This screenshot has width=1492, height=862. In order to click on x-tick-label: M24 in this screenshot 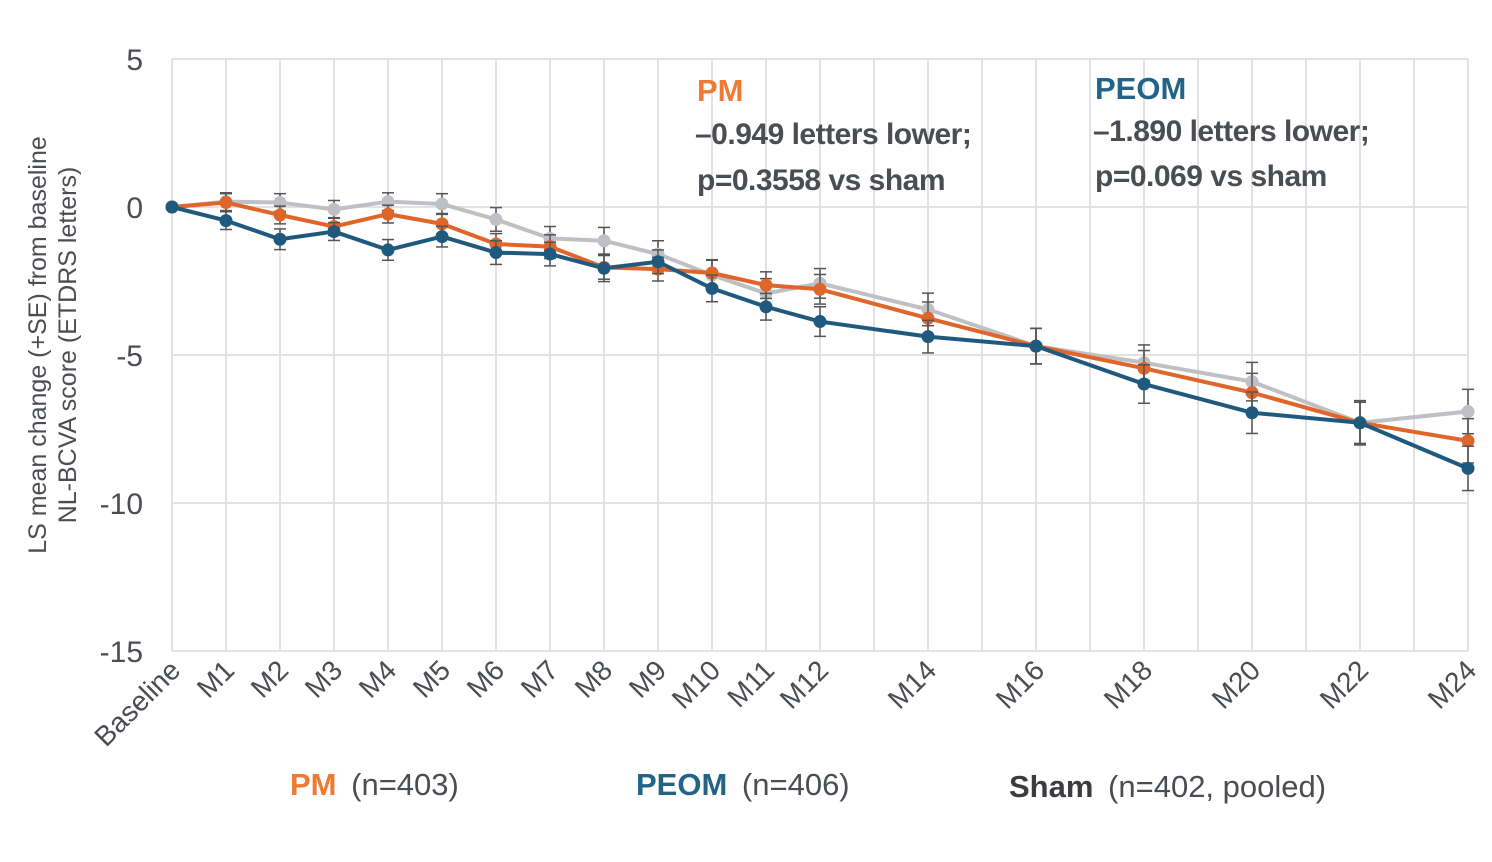, I will do `click(1452, 684)`.